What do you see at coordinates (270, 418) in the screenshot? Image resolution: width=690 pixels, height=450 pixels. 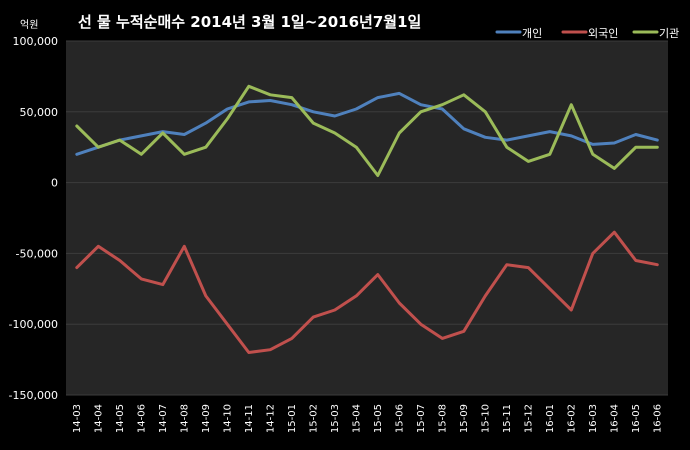 I see `x-tick-label: 14-12` at bounding box center [270, 418].